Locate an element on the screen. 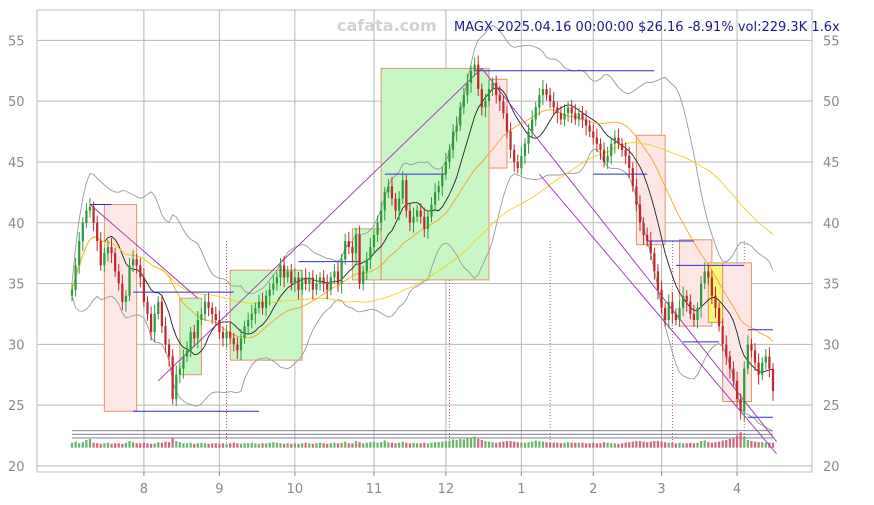 The image size is (874, 505). y-tick-label-right: 40 is located at coordinates (831, 224).